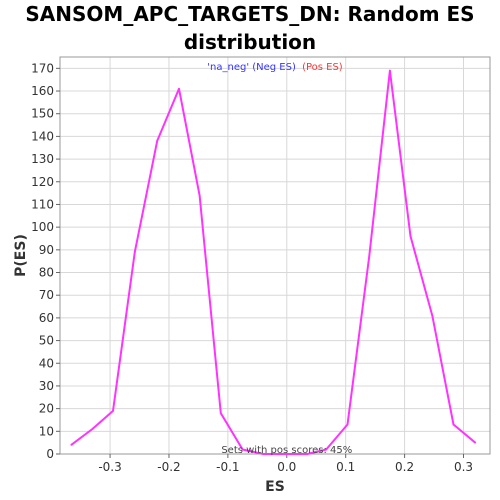 This screenshot has height=500, width=500. Describe the element at coordinates (42, 68) in the screenshot. I see `y-tick-label: 170` at that location.